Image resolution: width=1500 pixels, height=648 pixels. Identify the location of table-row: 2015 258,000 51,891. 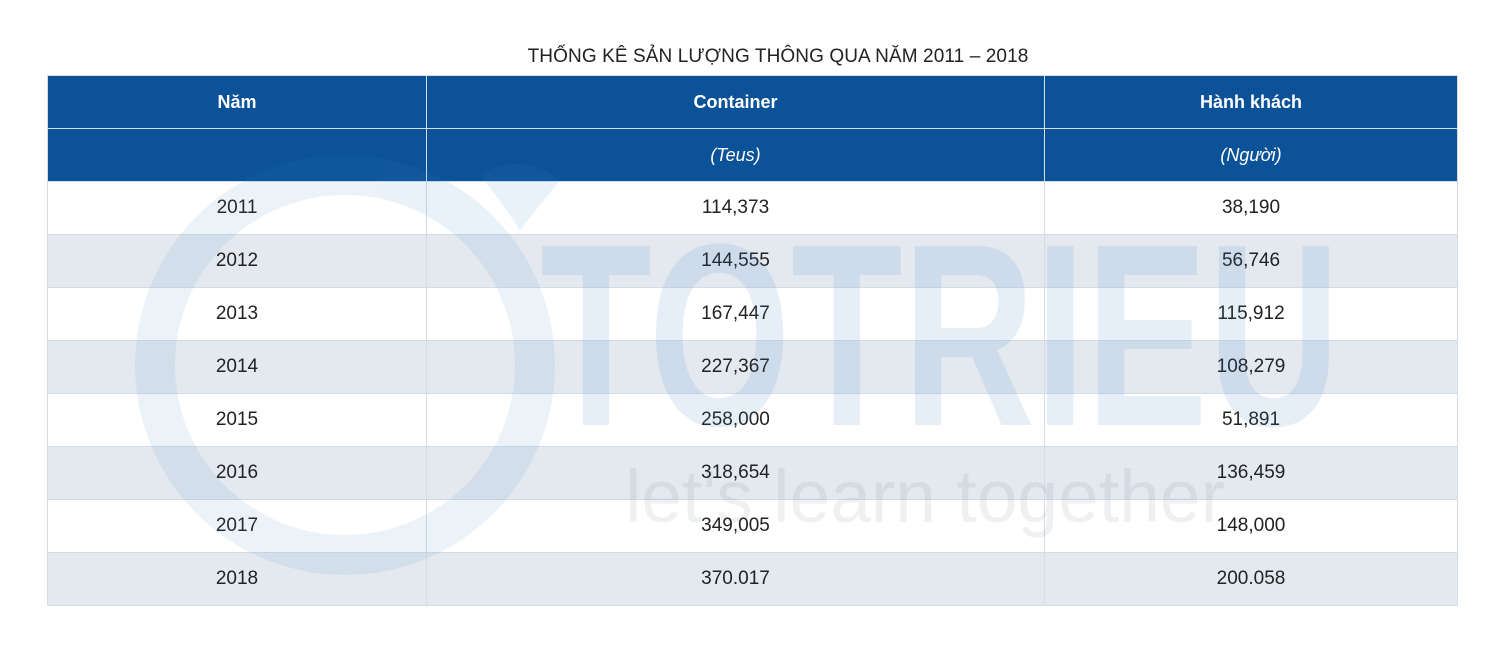
(752, 420).